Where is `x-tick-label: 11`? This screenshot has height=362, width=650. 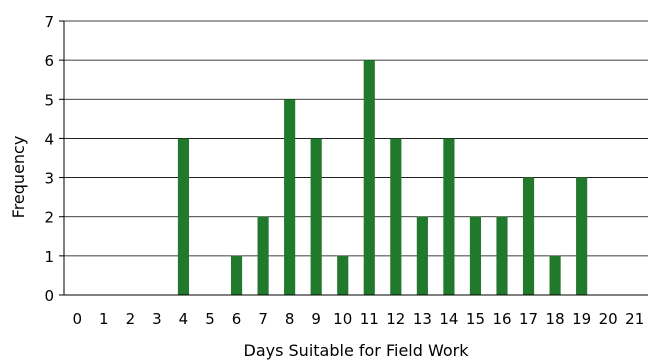
x-tick-label: 11 is located at coordinates (369, 319).